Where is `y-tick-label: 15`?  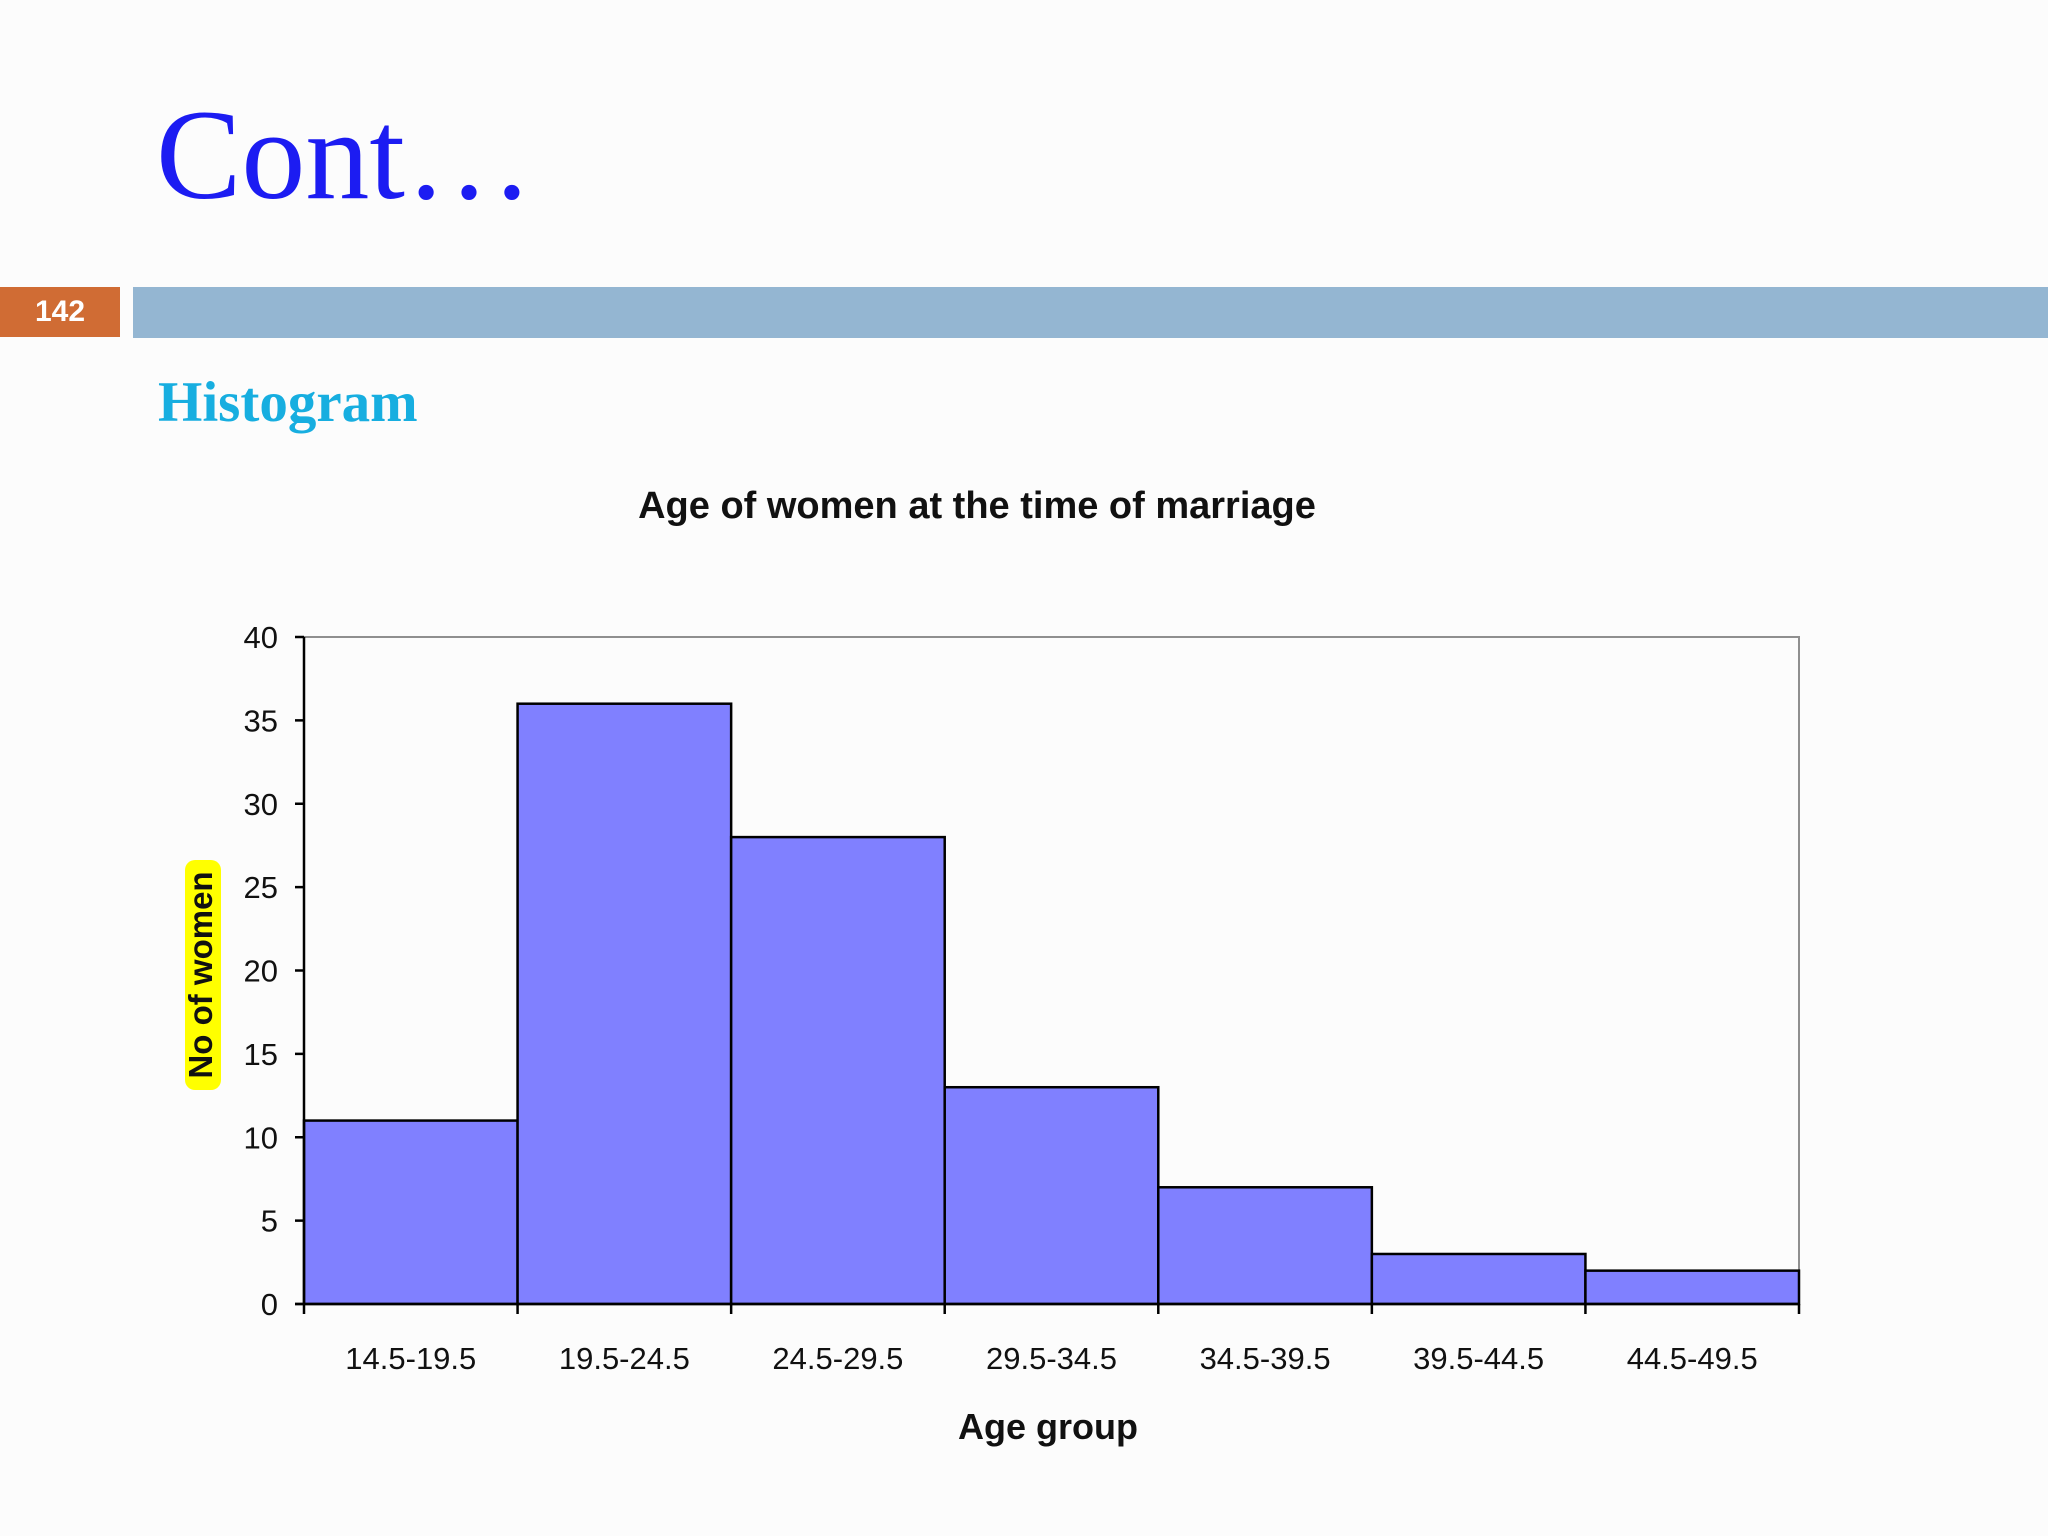
y-tick-label: 15 is located at coordinates (261, 1054).